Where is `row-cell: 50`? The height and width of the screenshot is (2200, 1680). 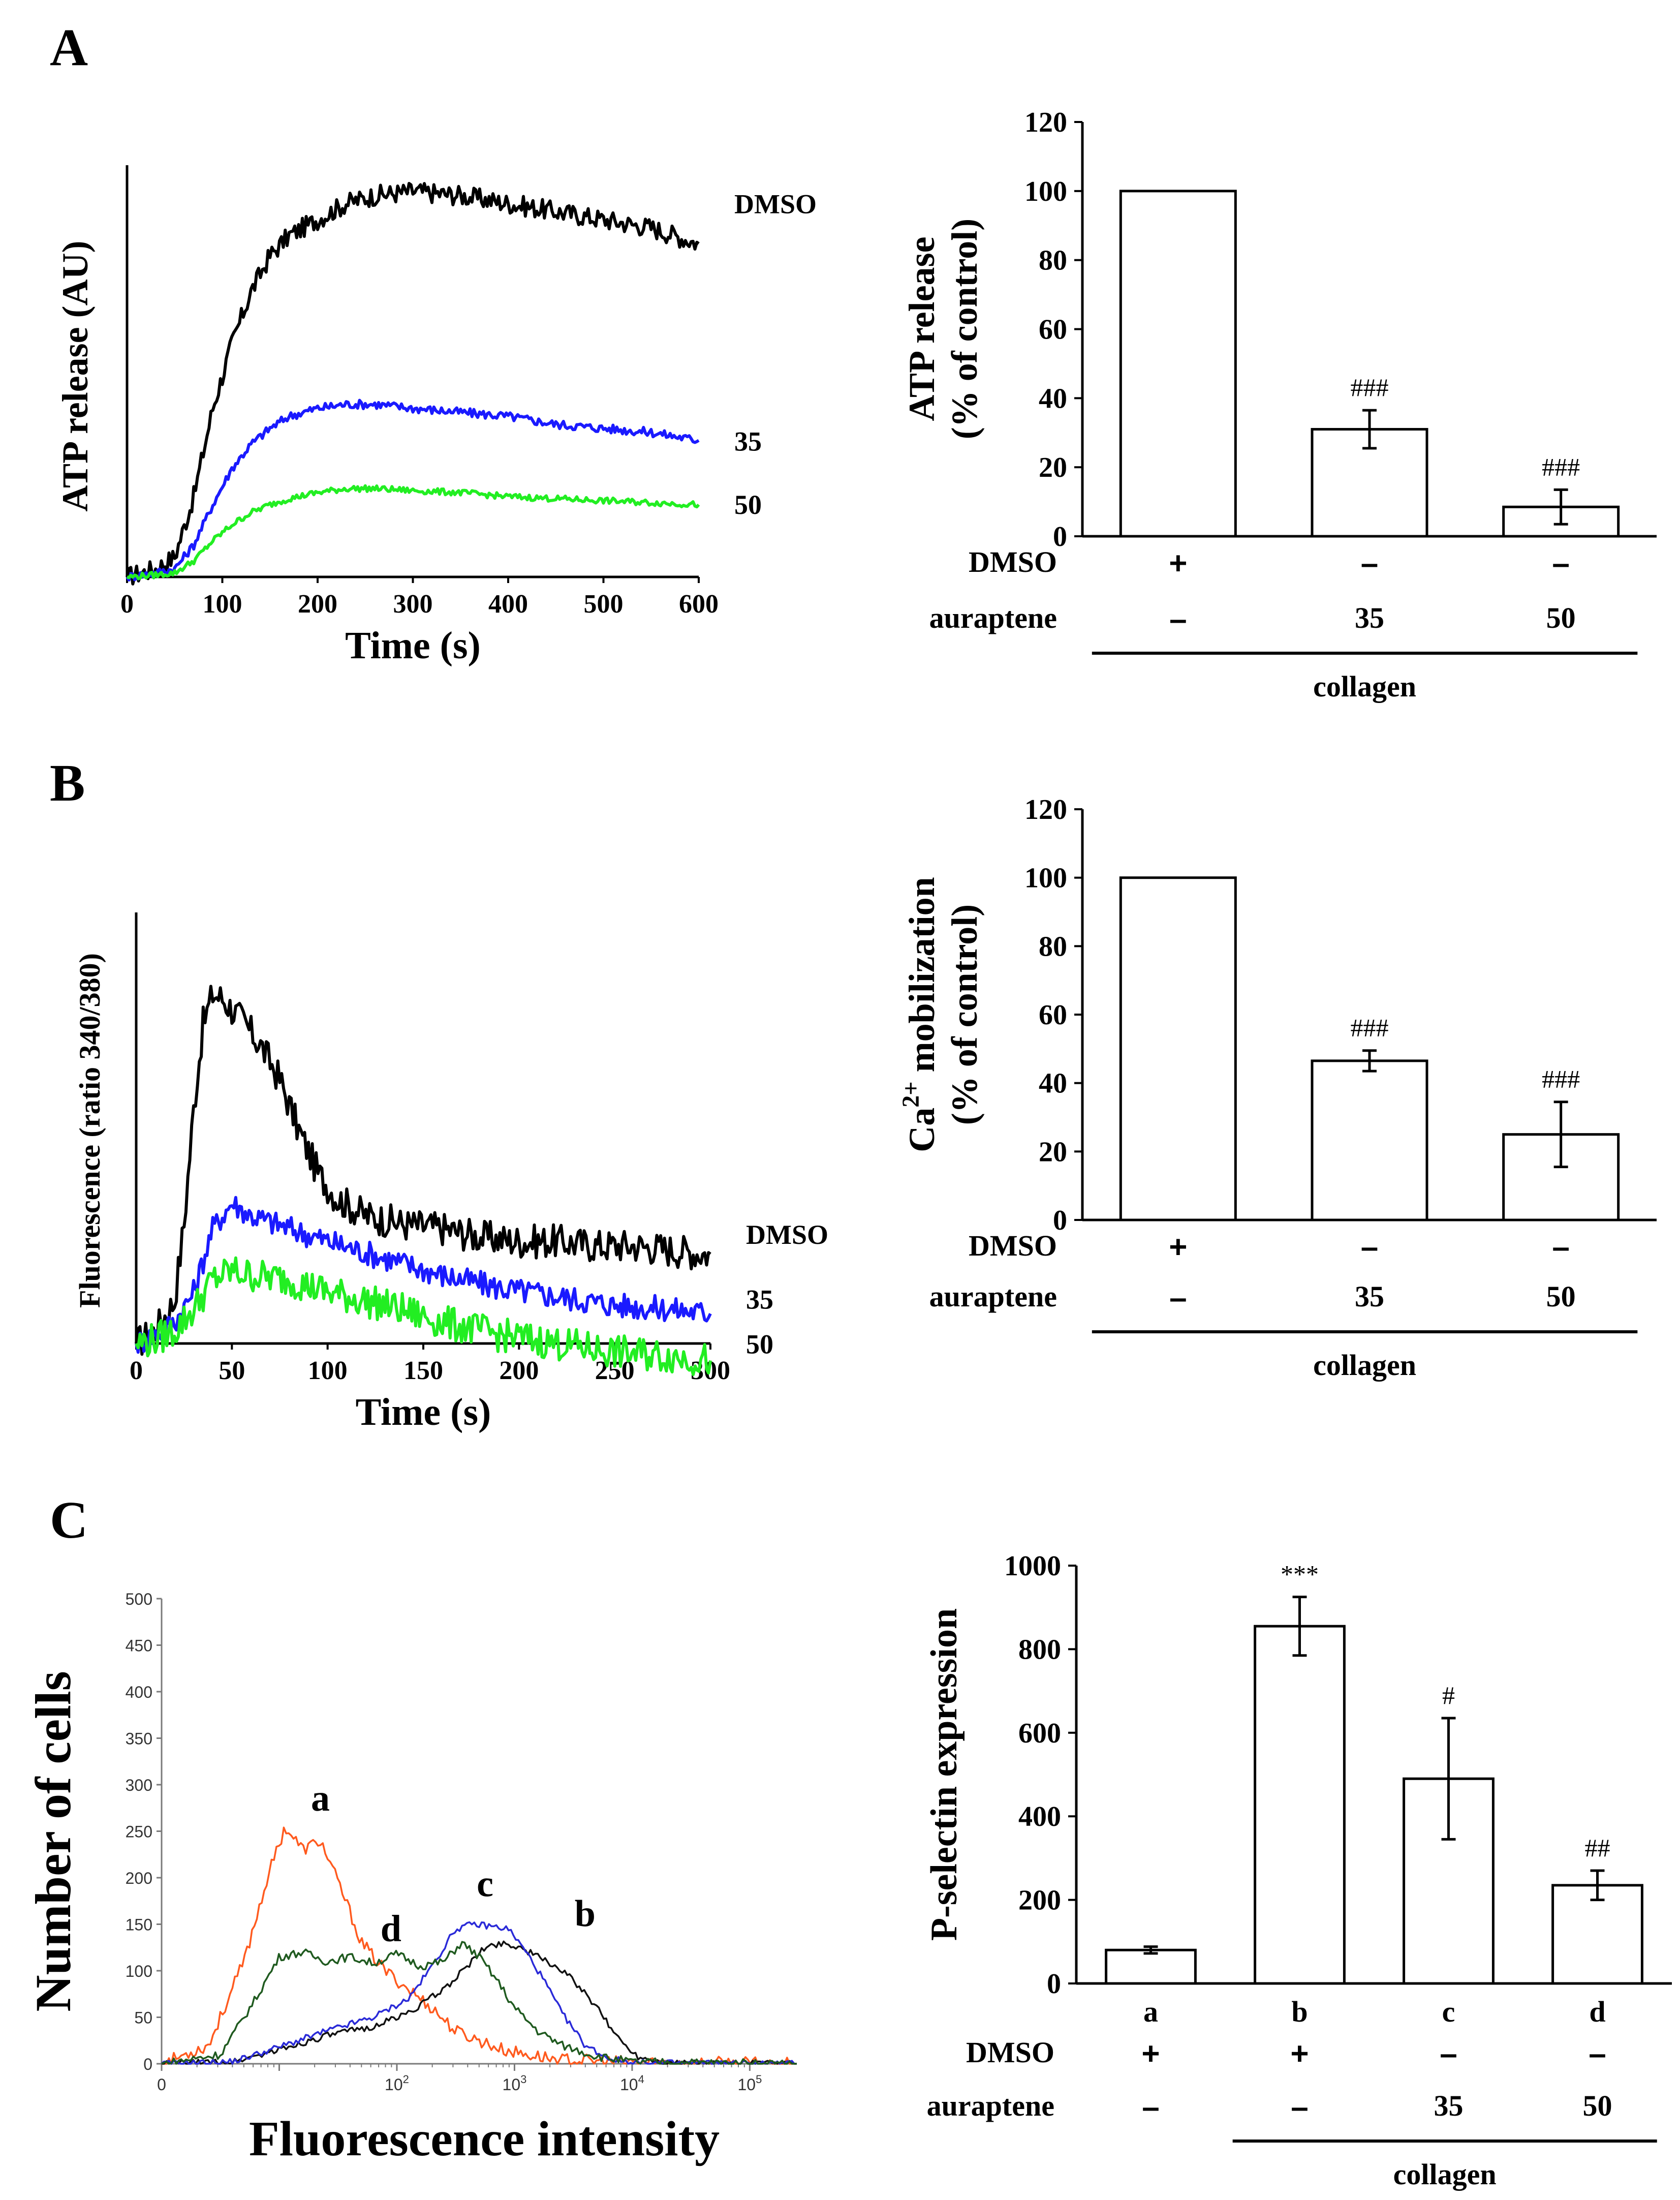 row-cell: 50 is located at coordinates (1597, 2105).